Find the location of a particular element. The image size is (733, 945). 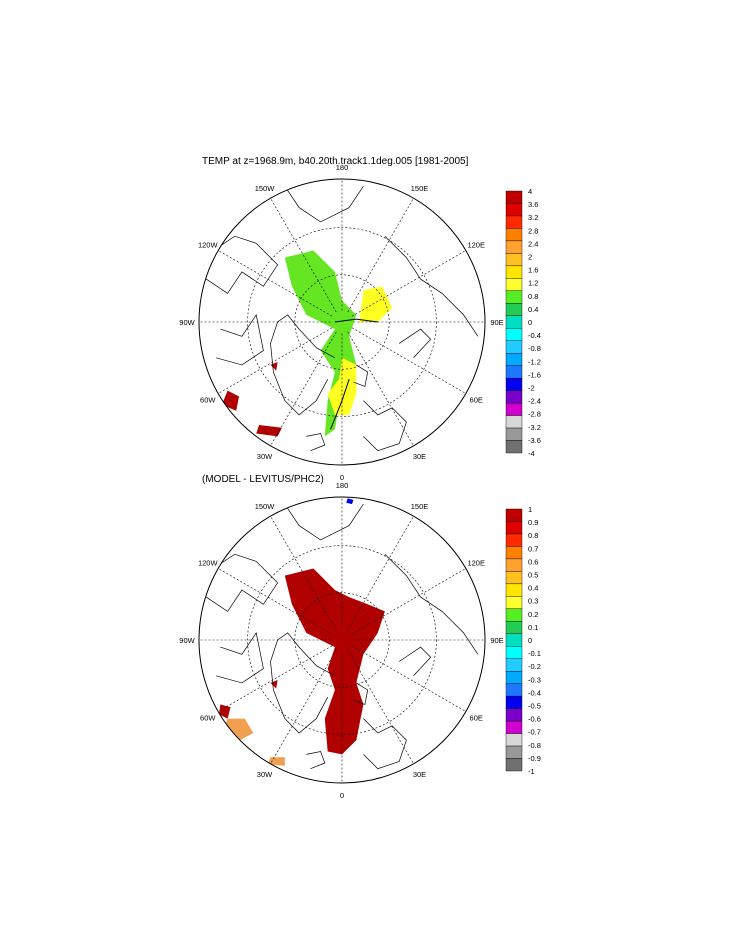

colorbar-tick-label: -1.6 is located at coordinates (534, 374).